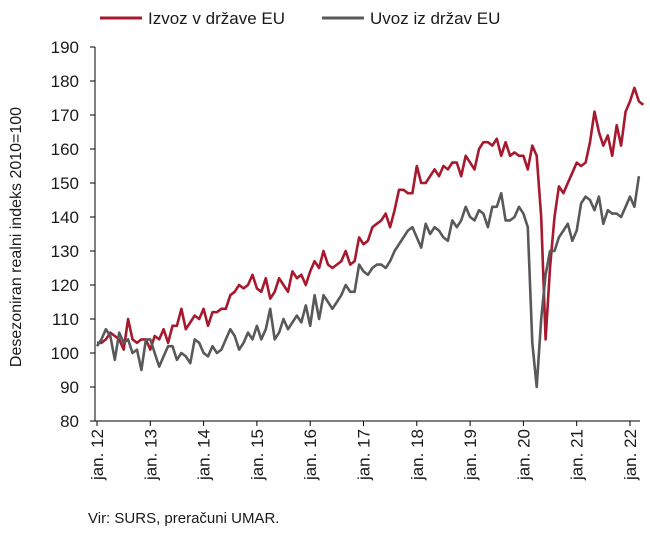  Describe the element at coordinates (65, 81) in the screenshot. I see `y-tick-label: 180` at that location.